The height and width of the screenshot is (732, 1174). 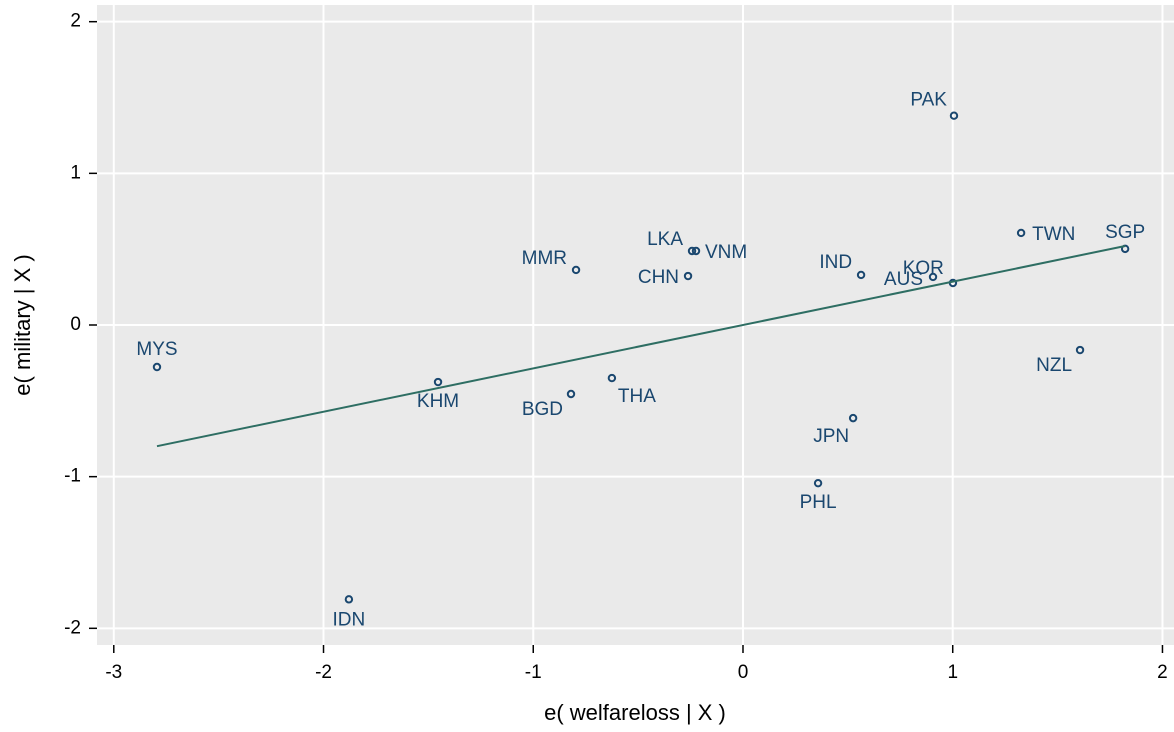 I want to click on point-label: IDN, so click(x=349, y=619).